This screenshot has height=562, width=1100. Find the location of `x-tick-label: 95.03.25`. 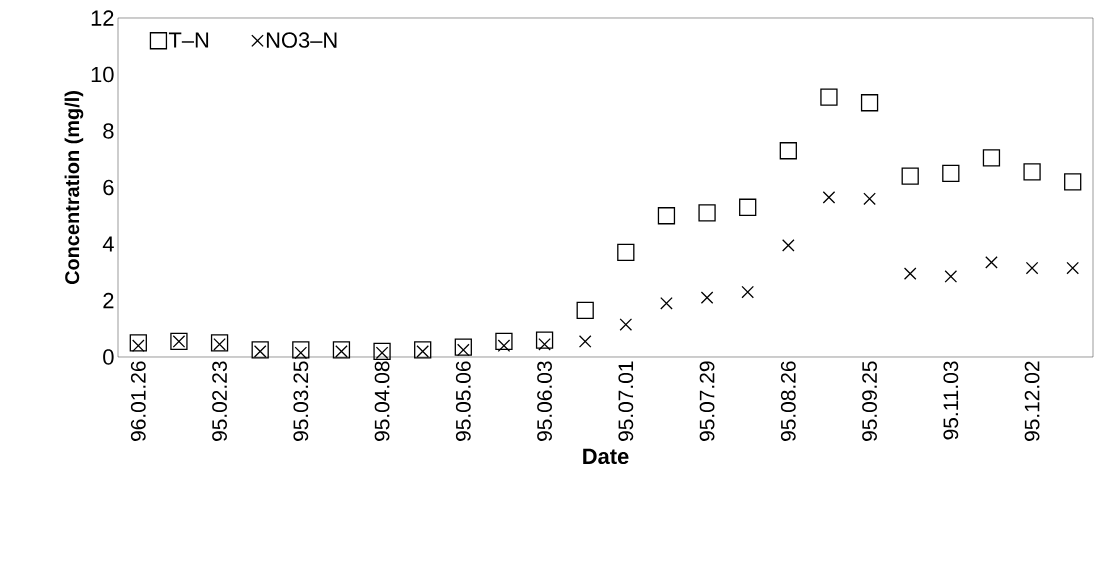

x-tick-label: 95.03.25 is located at coordinates (301, 401).